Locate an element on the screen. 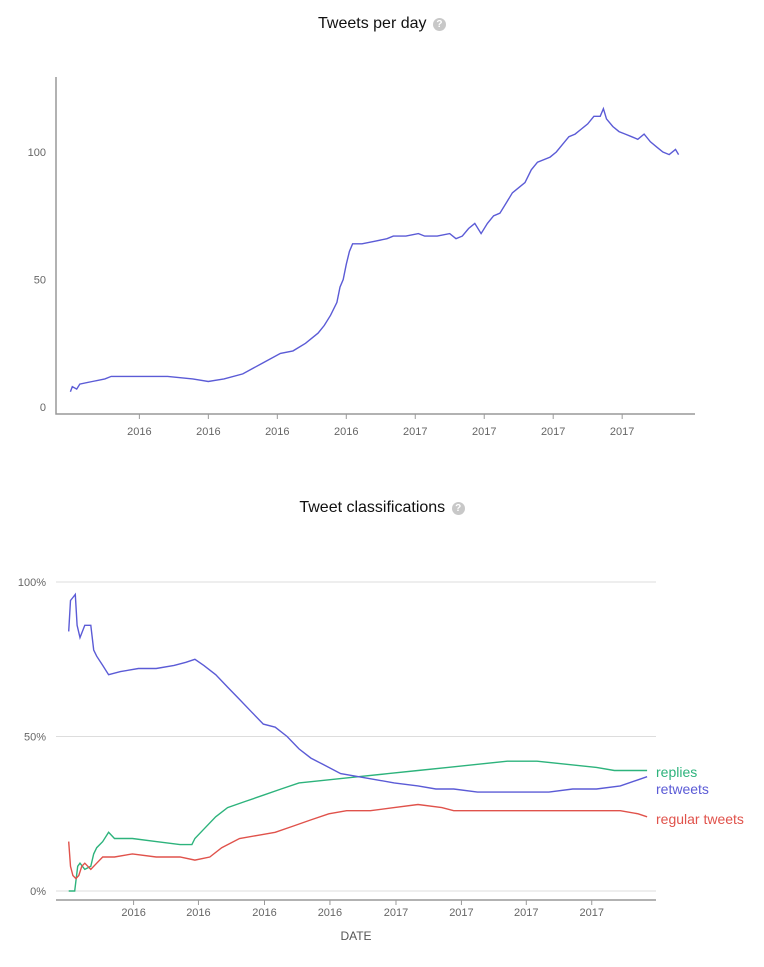  chart-2-title-text: Tweet classifications is located at coordinates (372, 507).